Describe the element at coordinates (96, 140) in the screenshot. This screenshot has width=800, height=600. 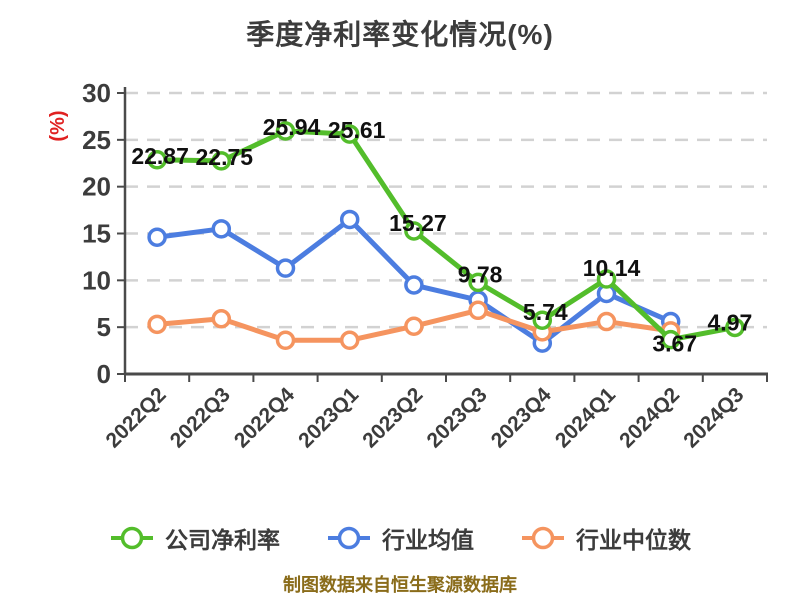
I see `y-tick-label: 25` at that location.